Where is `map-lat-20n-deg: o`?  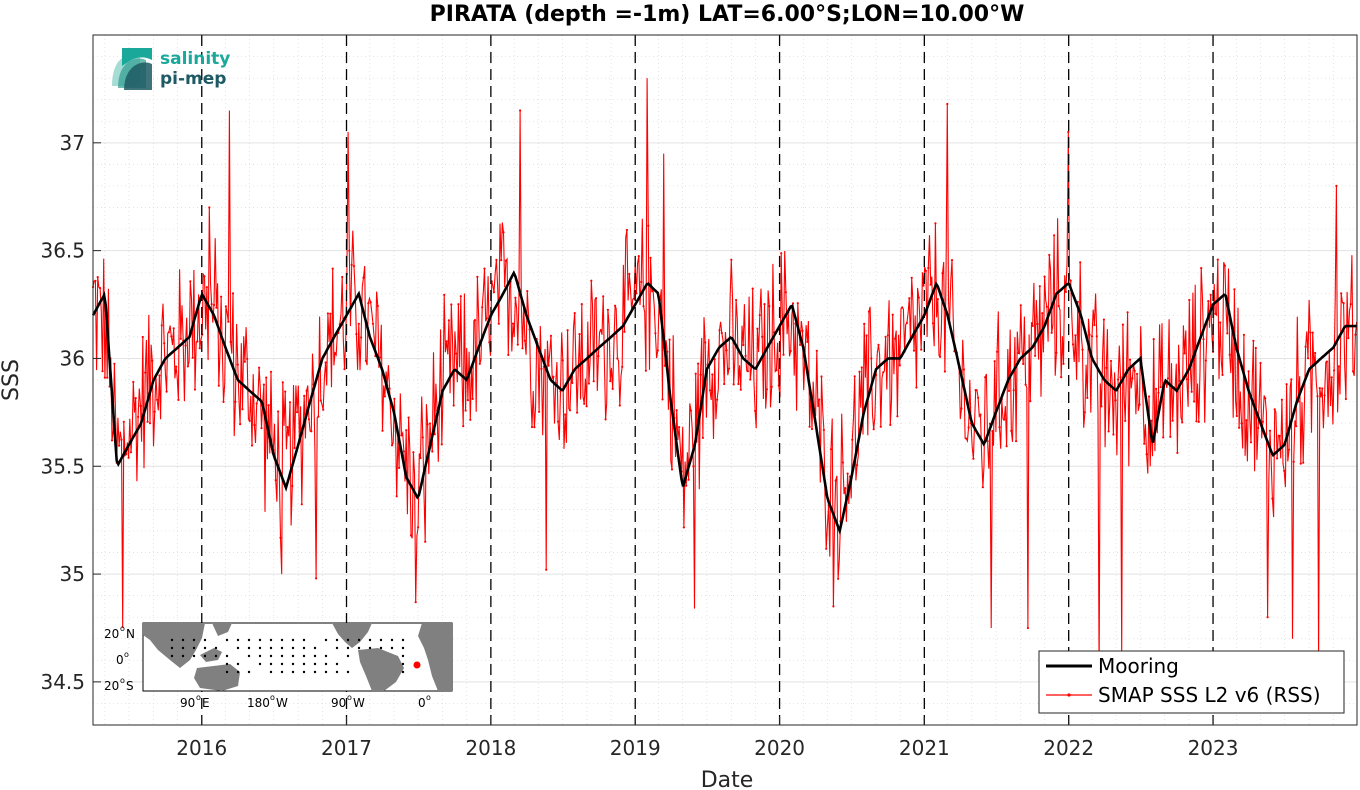 map-lat-20n-deg: o is located at coordinates (122, 628).